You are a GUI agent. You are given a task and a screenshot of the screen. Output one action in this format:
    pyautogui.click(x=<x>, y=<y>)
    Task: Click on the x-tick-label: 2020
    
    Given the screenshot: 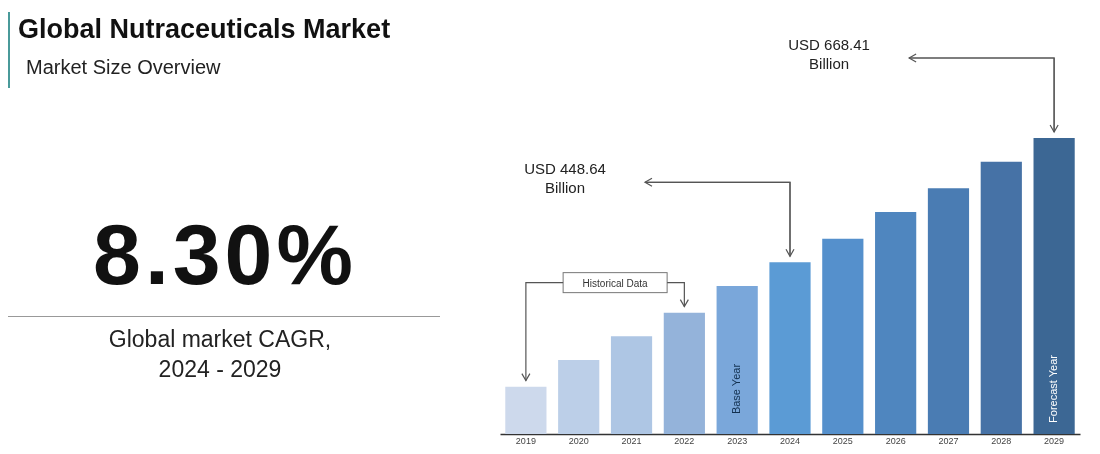 What is the action you would take?
    pyautogui.click(x=578, y=440)
    